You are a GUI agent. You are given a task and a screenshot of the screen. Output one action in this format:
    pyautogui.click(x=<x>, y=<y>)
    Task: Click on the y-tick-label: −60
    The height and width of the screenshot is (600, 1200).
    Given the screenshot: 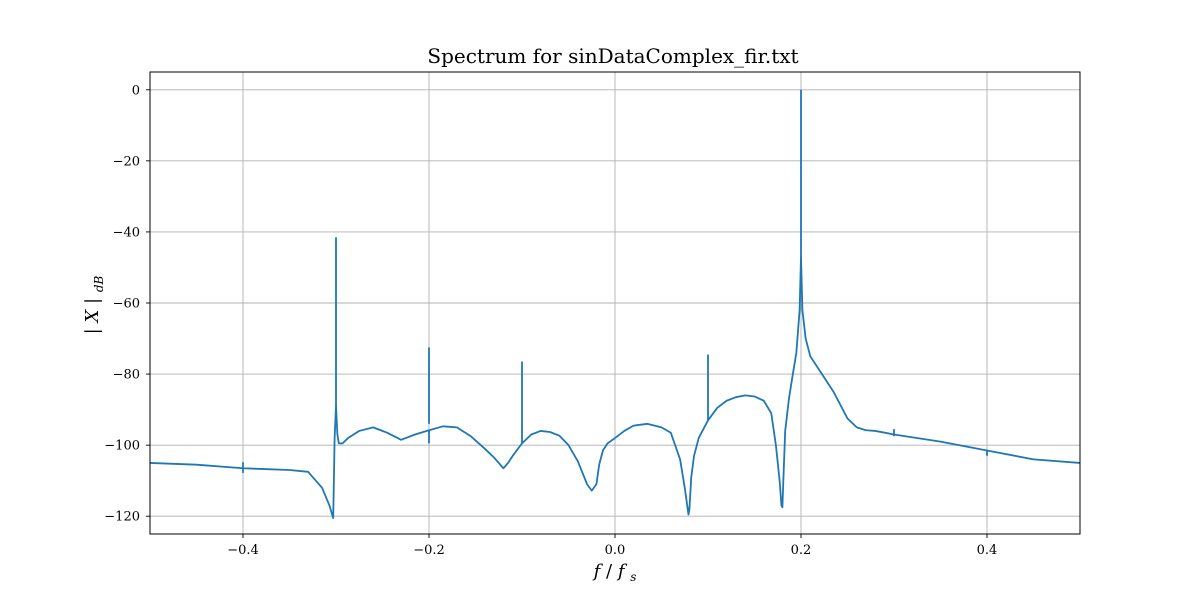 What is the action you would take?
    pyautogui.click(x=126, y=304)
    